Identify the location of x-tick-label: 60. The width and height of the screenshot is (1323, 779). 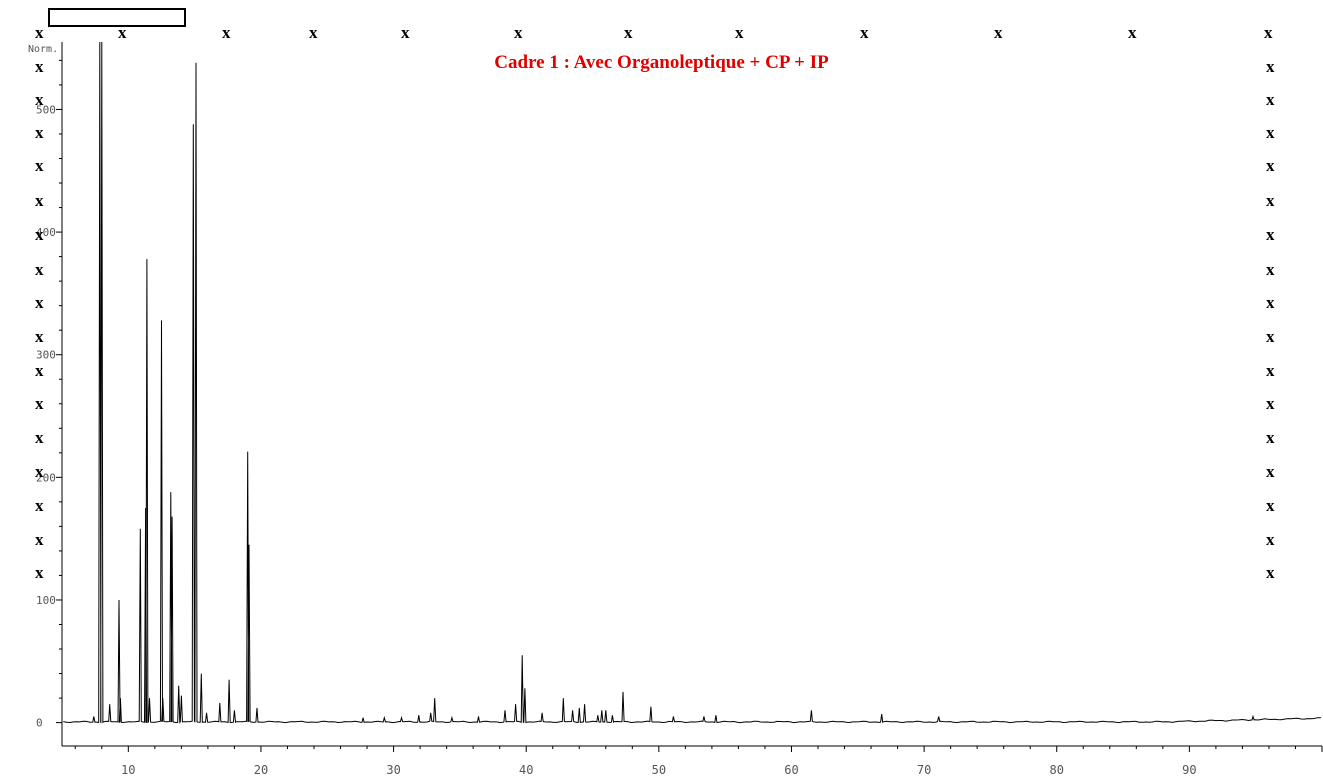
(791, 770).